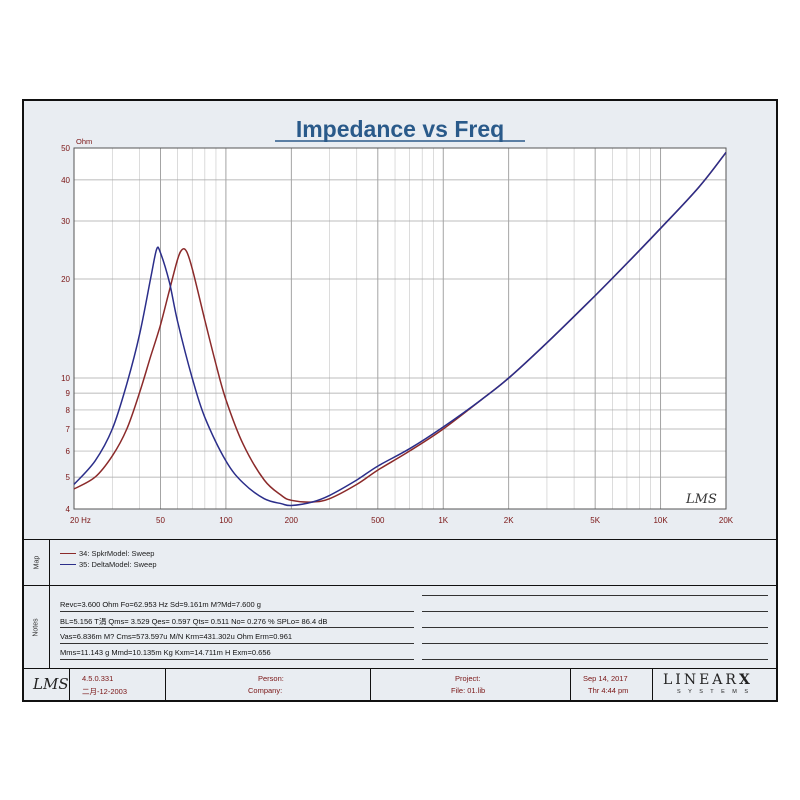 The height and width of the screenshot is (800, 800). What do you see at coordinates (595, 520) in the screenshot?
I see `x-tick-label: 5K` at bounding box center [595, 520].